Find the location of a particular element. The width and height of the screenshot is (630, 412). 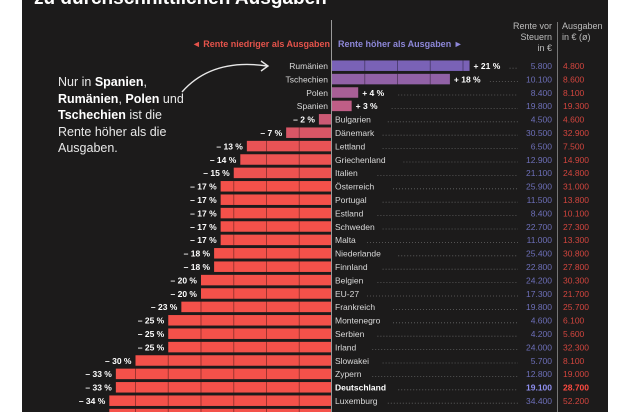

legend-rente-hoeher: Rente höher als Ausgaben ► is located at coordinates (400, 44).